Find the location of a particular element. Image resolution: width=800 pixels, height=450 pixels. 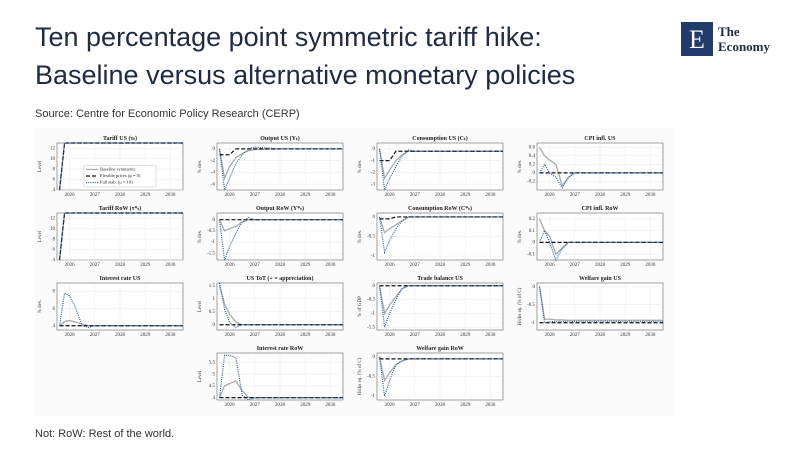

y-tick-label: -4 is located at coordinates (213, 173).